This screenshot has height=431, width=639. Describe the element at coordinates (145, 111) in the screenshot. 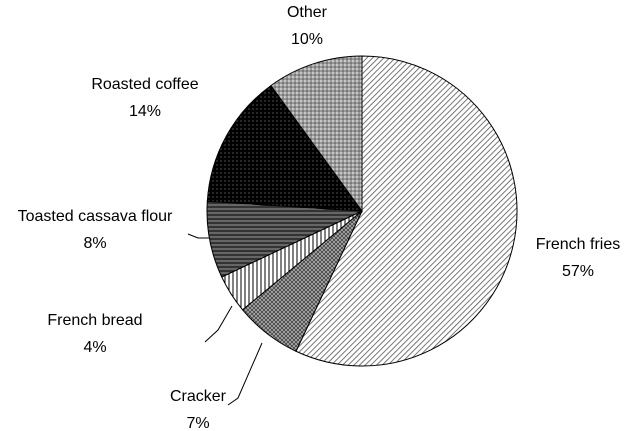

I see `percent-label: 14%` at that location.